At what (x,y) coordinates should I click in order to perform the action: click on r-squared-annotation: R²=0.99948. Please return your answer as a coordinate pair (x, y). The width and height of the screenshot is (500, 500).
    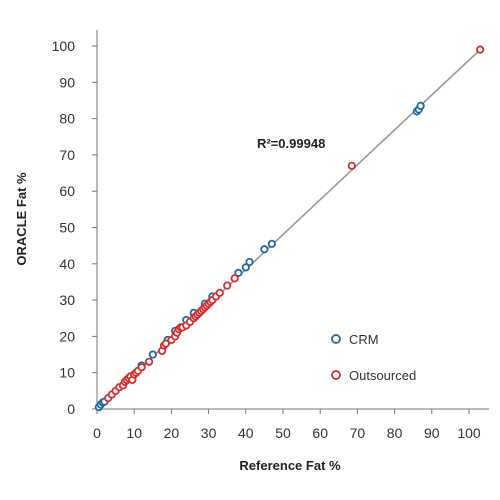
    Looking at the image, I should click on (291, 143).